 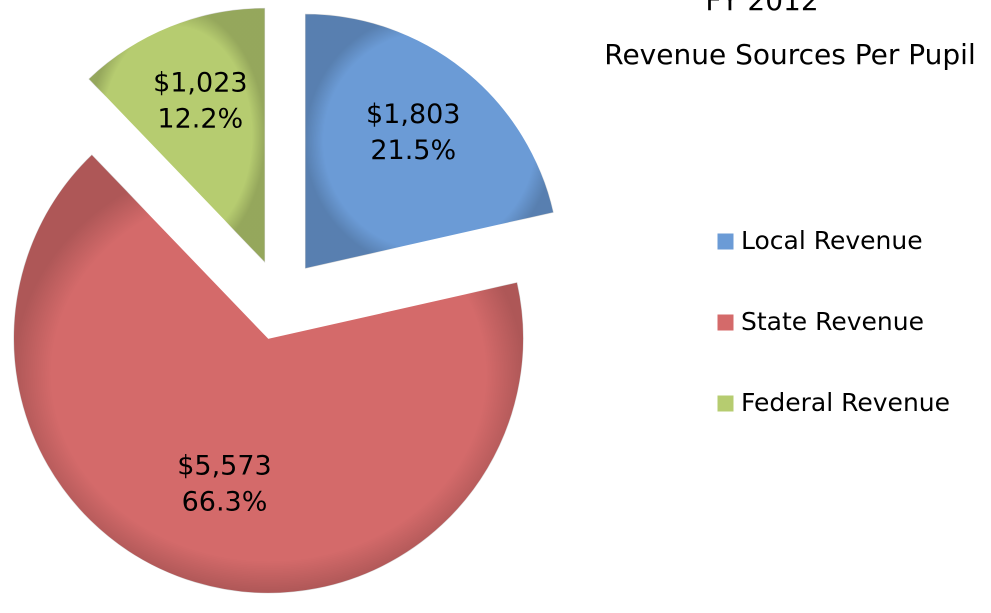 What do you see at coordinates (832, 321) in the screenshot?
I see `legend-label: State Revenue` at bounding box center [832, 321].